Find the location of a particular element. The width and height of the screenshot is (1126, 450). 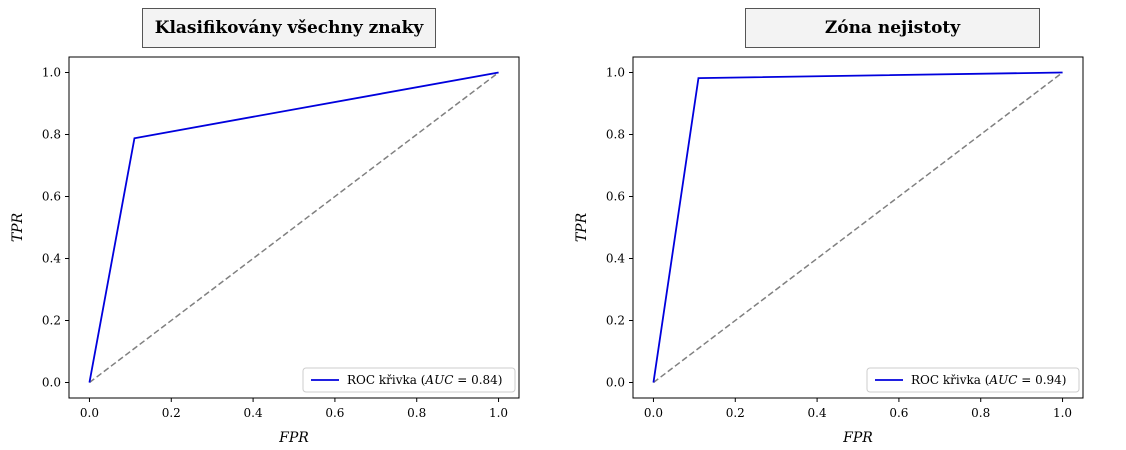

legend-label: ROC křivka (AUC = 0.84) is located at coordinates (424, 380).